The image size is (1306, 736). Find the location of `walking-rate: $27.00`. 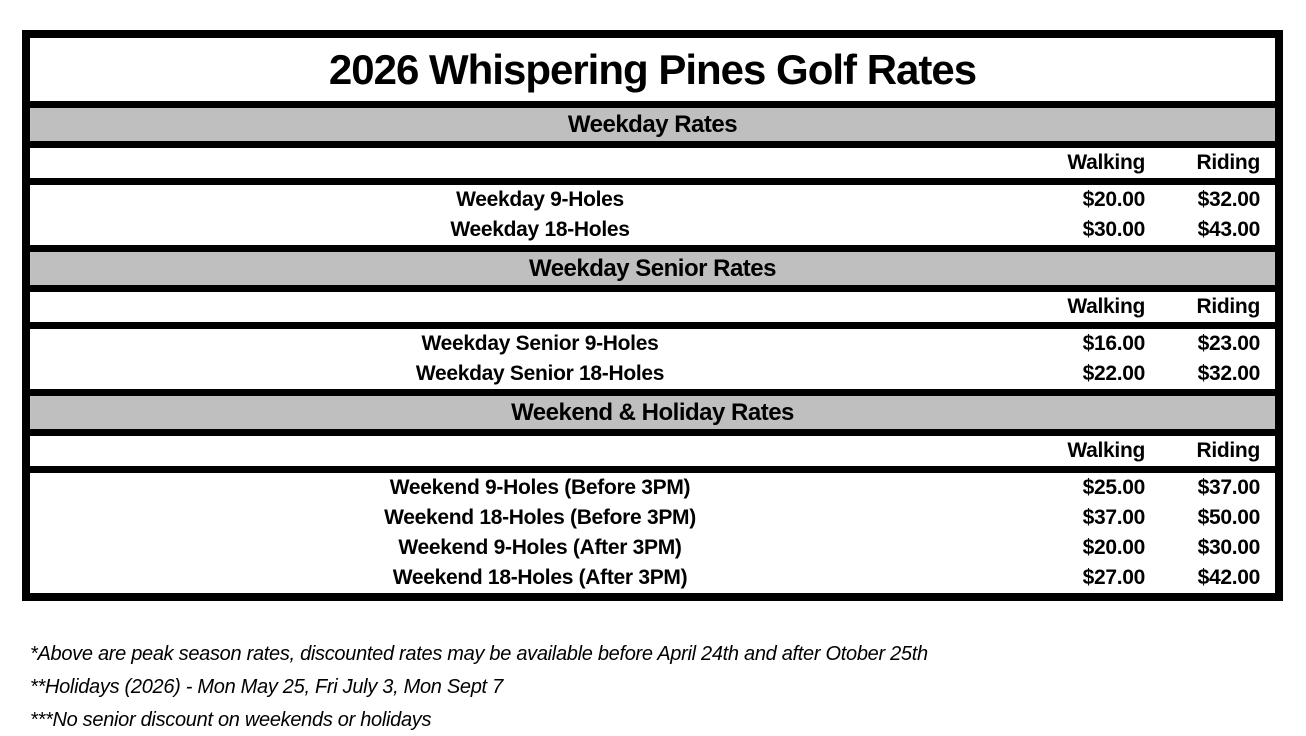

walking-rate: $27.00 is located at coordinates (1114, 577).